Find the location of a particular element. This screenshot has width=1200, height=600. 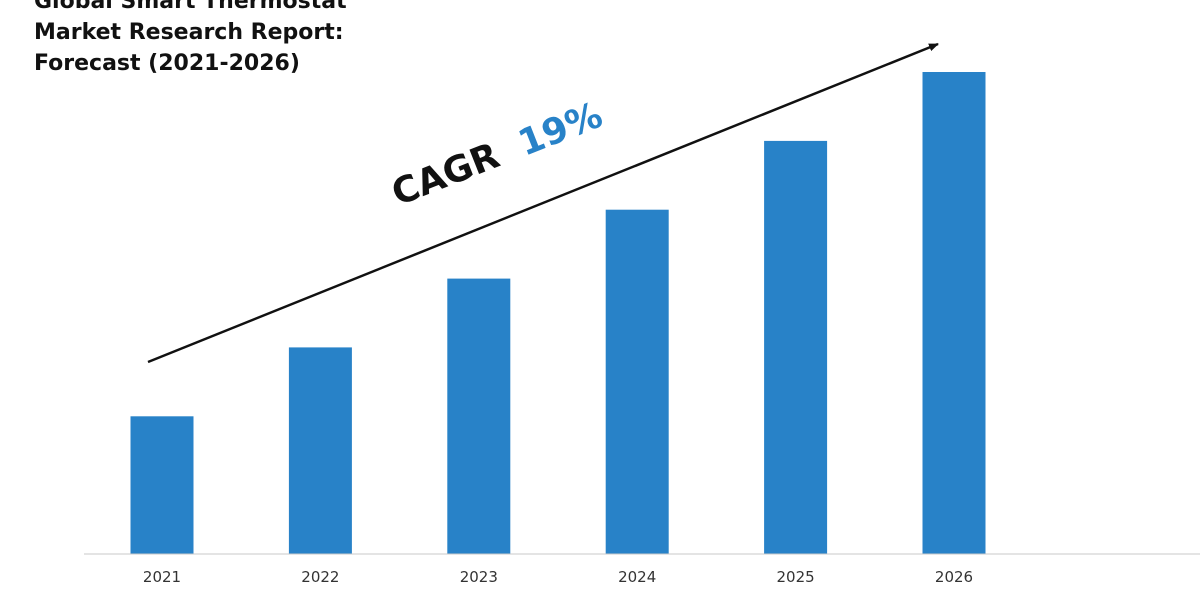

title-line-2: Market Research Report: is located at coordinates (189, 32).